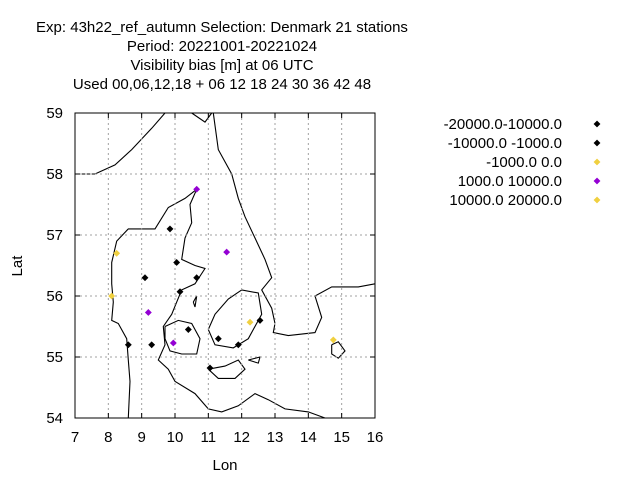 This screenshot has height=480, width=640. What do you see at coordinates (241, 437) in the screenshot?
I see `x-tick-label: 12` at bounding box center [241, 437].